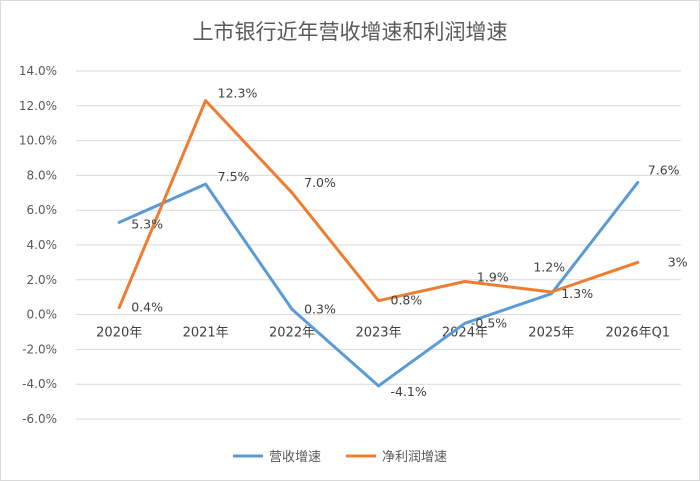 The width and height of the screenshot is (700, 481). I want to click on x-tick-label: 2021年, so click(206, 333).